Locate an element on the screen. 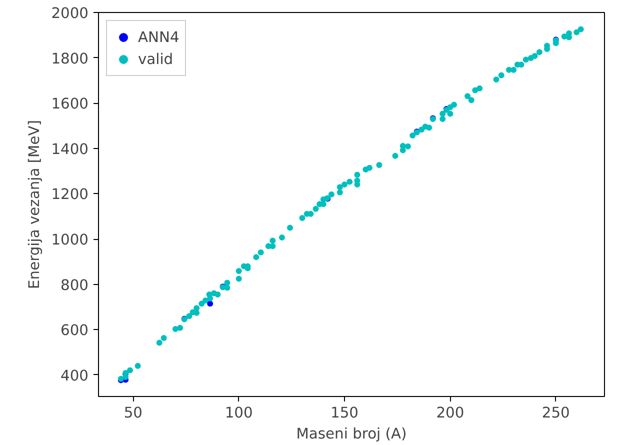 Image resolution: width=618 pixels, height=445 pixels. x-tick-label: 50 is located at coordinates (133, 413).